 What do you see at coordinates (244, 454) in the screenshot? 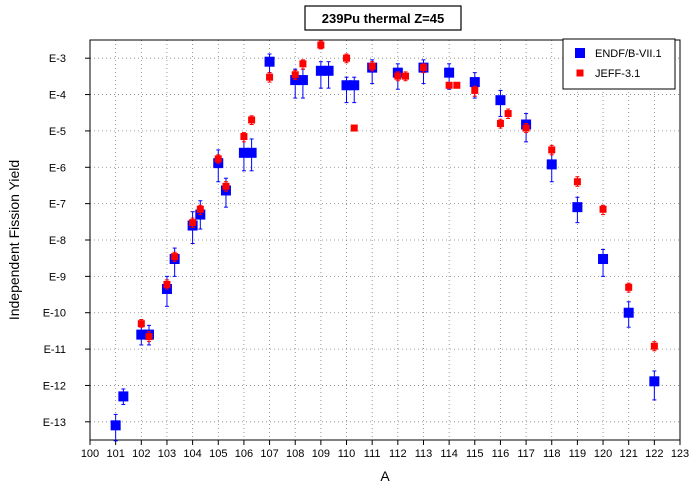
I see `x-tick-label: 106` at bounding box center [244, 454].